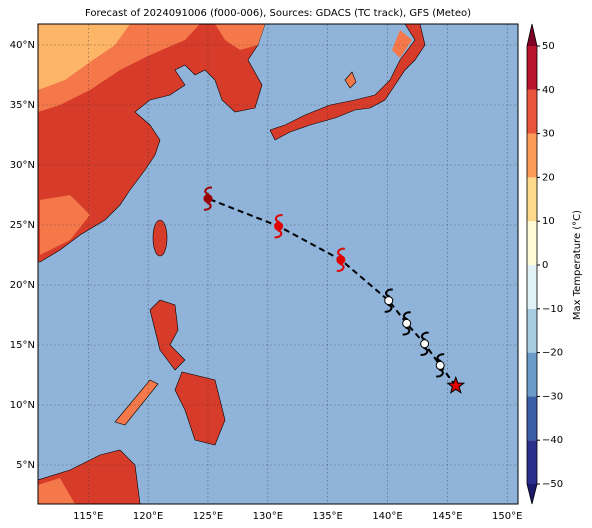  What do you see at coordinates (552, 484) in the screenshot?
I see `colorbar-tick-label: −50` at bounding box center [552, 484].